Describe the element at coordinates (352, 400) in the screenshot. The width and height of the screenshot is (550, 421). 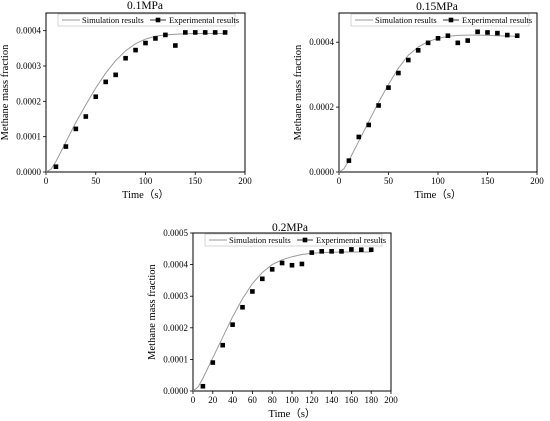
I see `x-tick-label: 160` at that location.